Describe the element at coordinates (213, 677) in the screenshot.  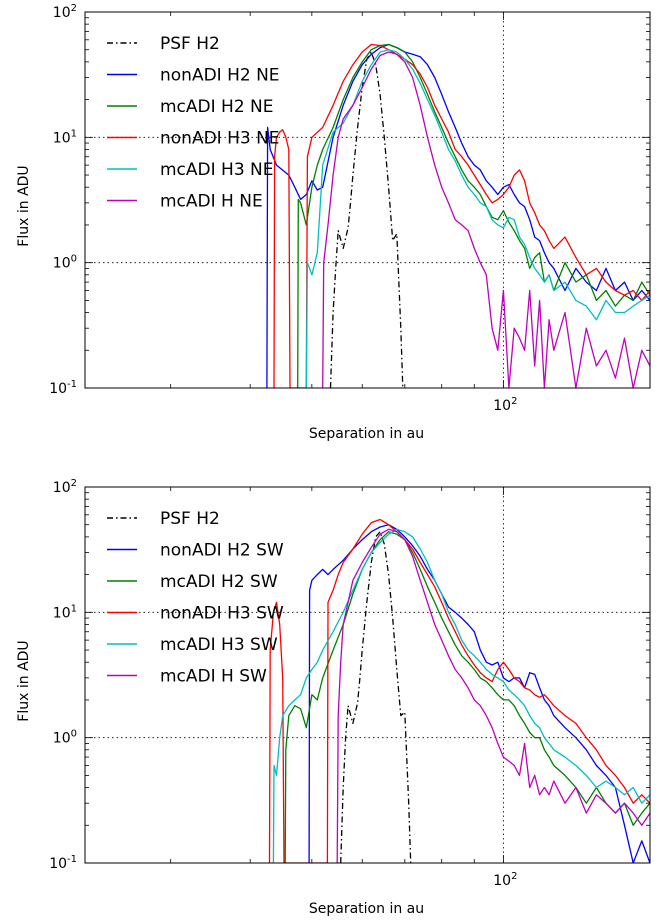
I see `legend-label: mcADI H SW` at that location.